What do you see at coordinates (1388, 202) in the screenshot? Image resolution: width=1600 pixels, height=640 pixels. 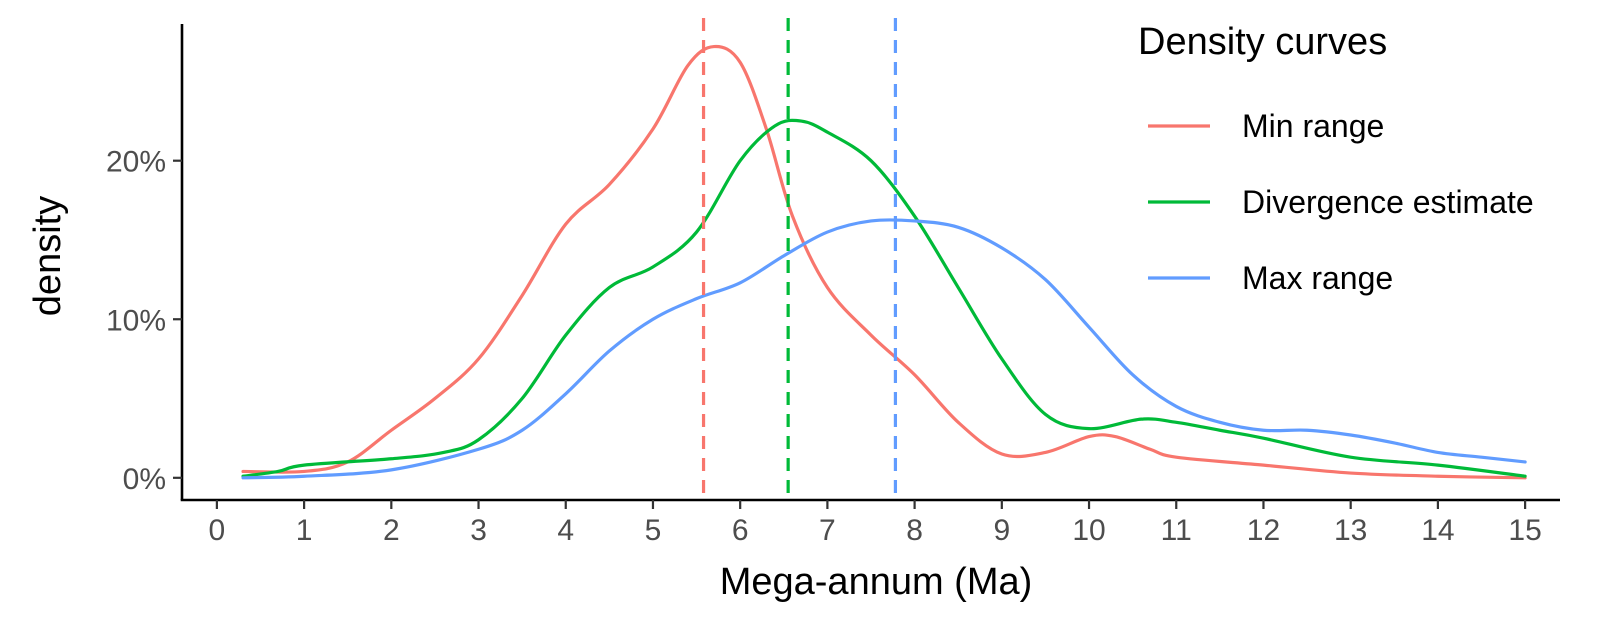 I see `legend-label: Divergence estimate` at bounding box center [1388, 202].